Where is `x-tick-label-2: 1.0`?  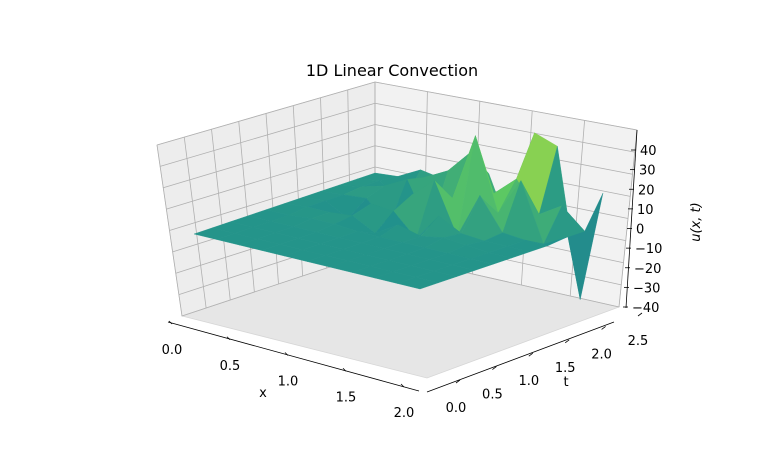 x-tick-label-2: 1.0 is located at coordinates (288, 382).